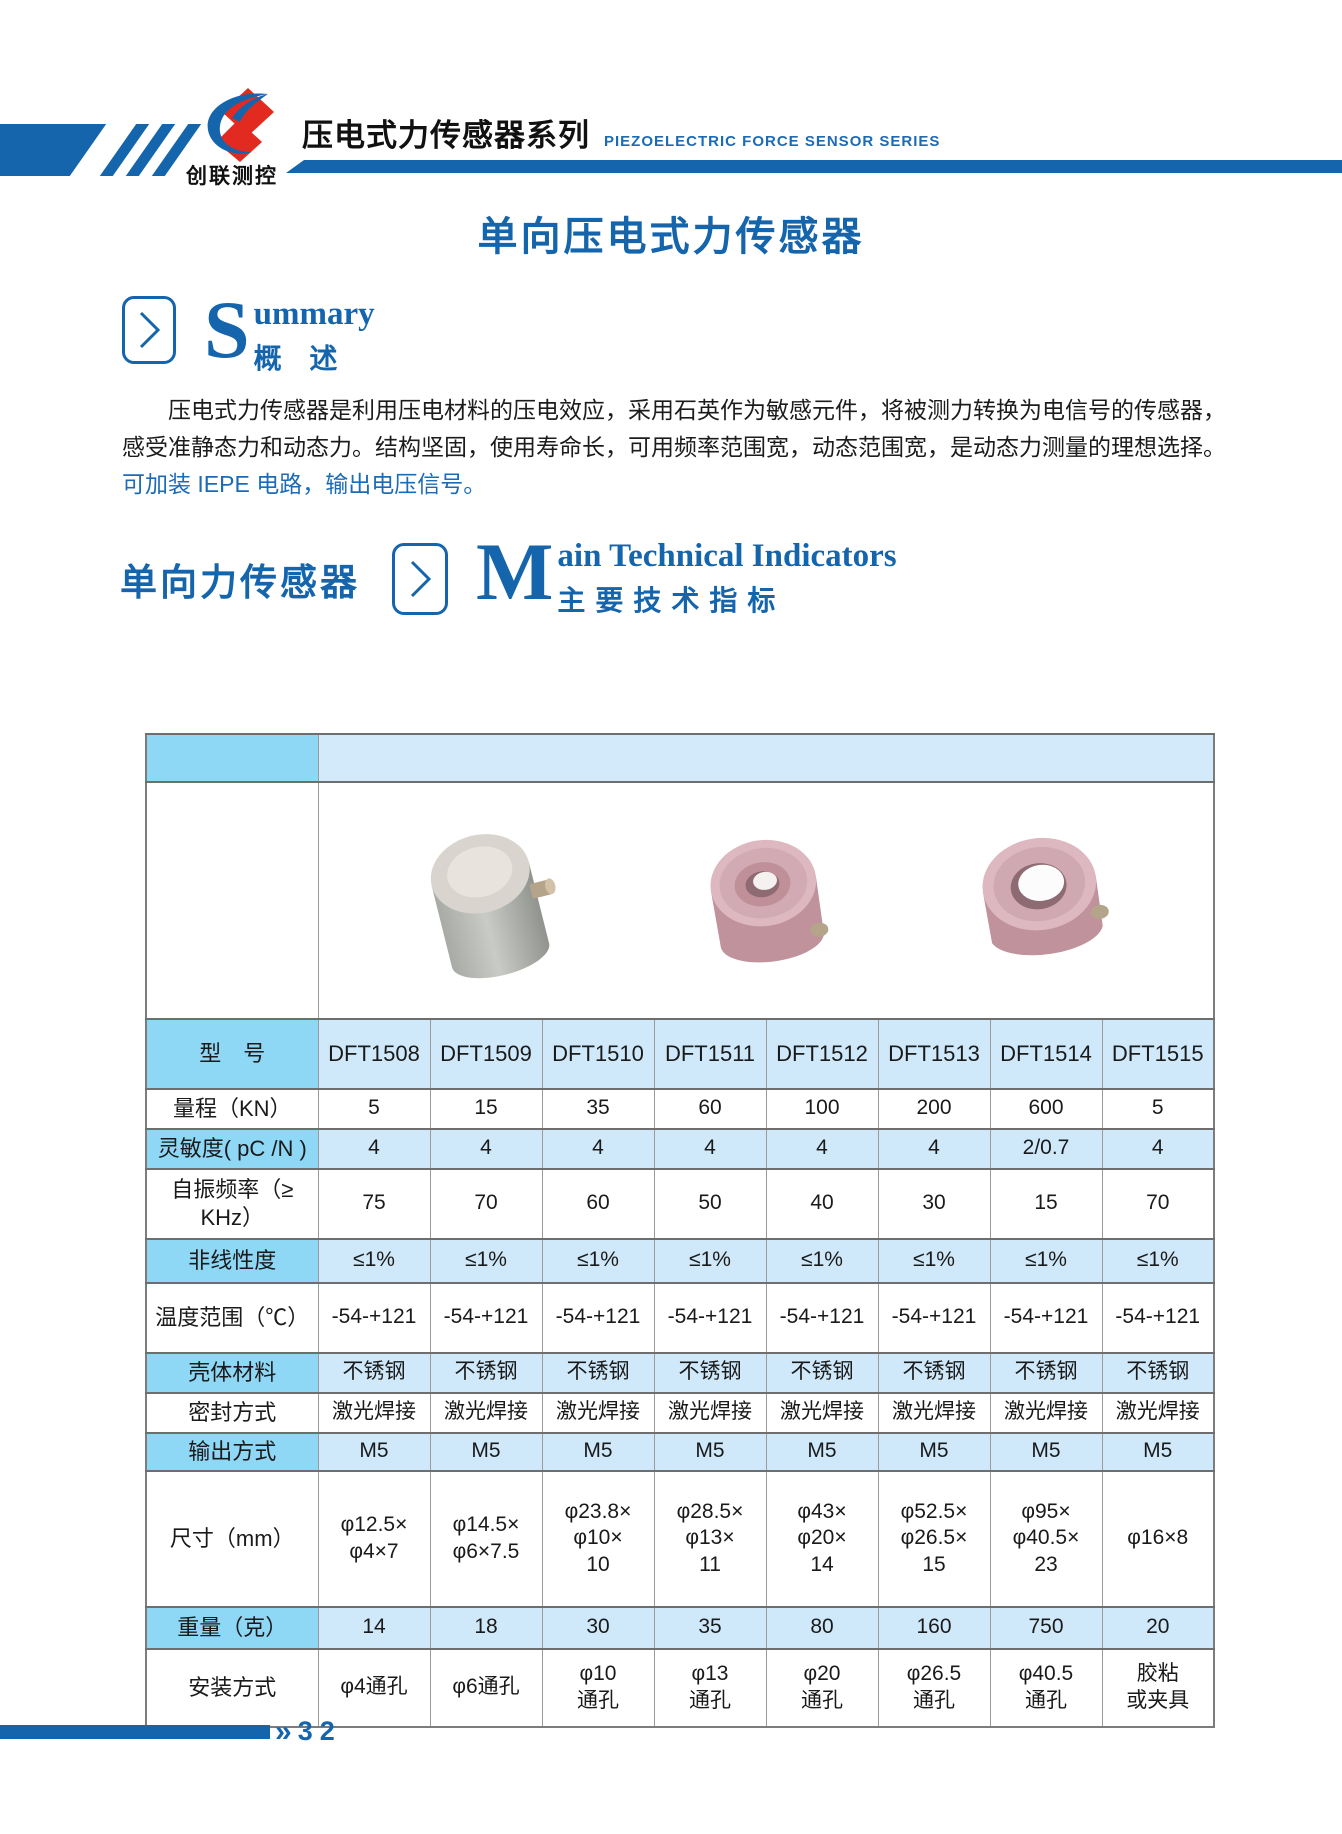  I want to click on header-divider-bar, so click(814, 166).